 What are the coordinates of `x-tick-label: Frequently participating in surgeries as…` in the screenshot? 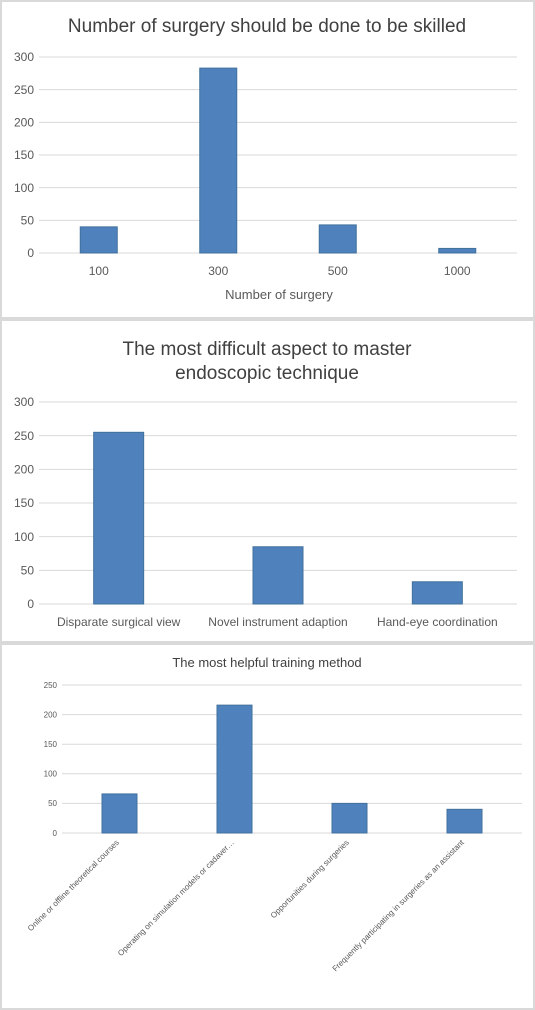 It's located at (399, 906).